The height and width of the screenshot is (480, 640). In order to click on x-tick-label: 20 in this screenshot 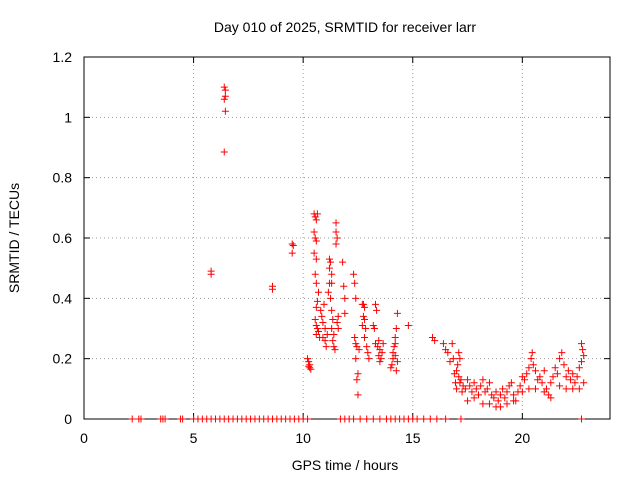, I will do `click(523, 438)`.